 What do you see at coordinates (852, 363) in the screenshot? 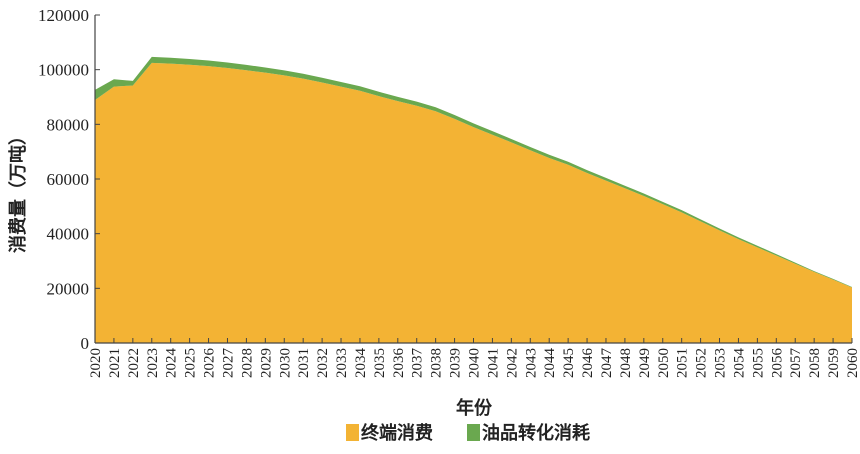
I see `x-tick-label: 2060` at bounding box center [852, 363].